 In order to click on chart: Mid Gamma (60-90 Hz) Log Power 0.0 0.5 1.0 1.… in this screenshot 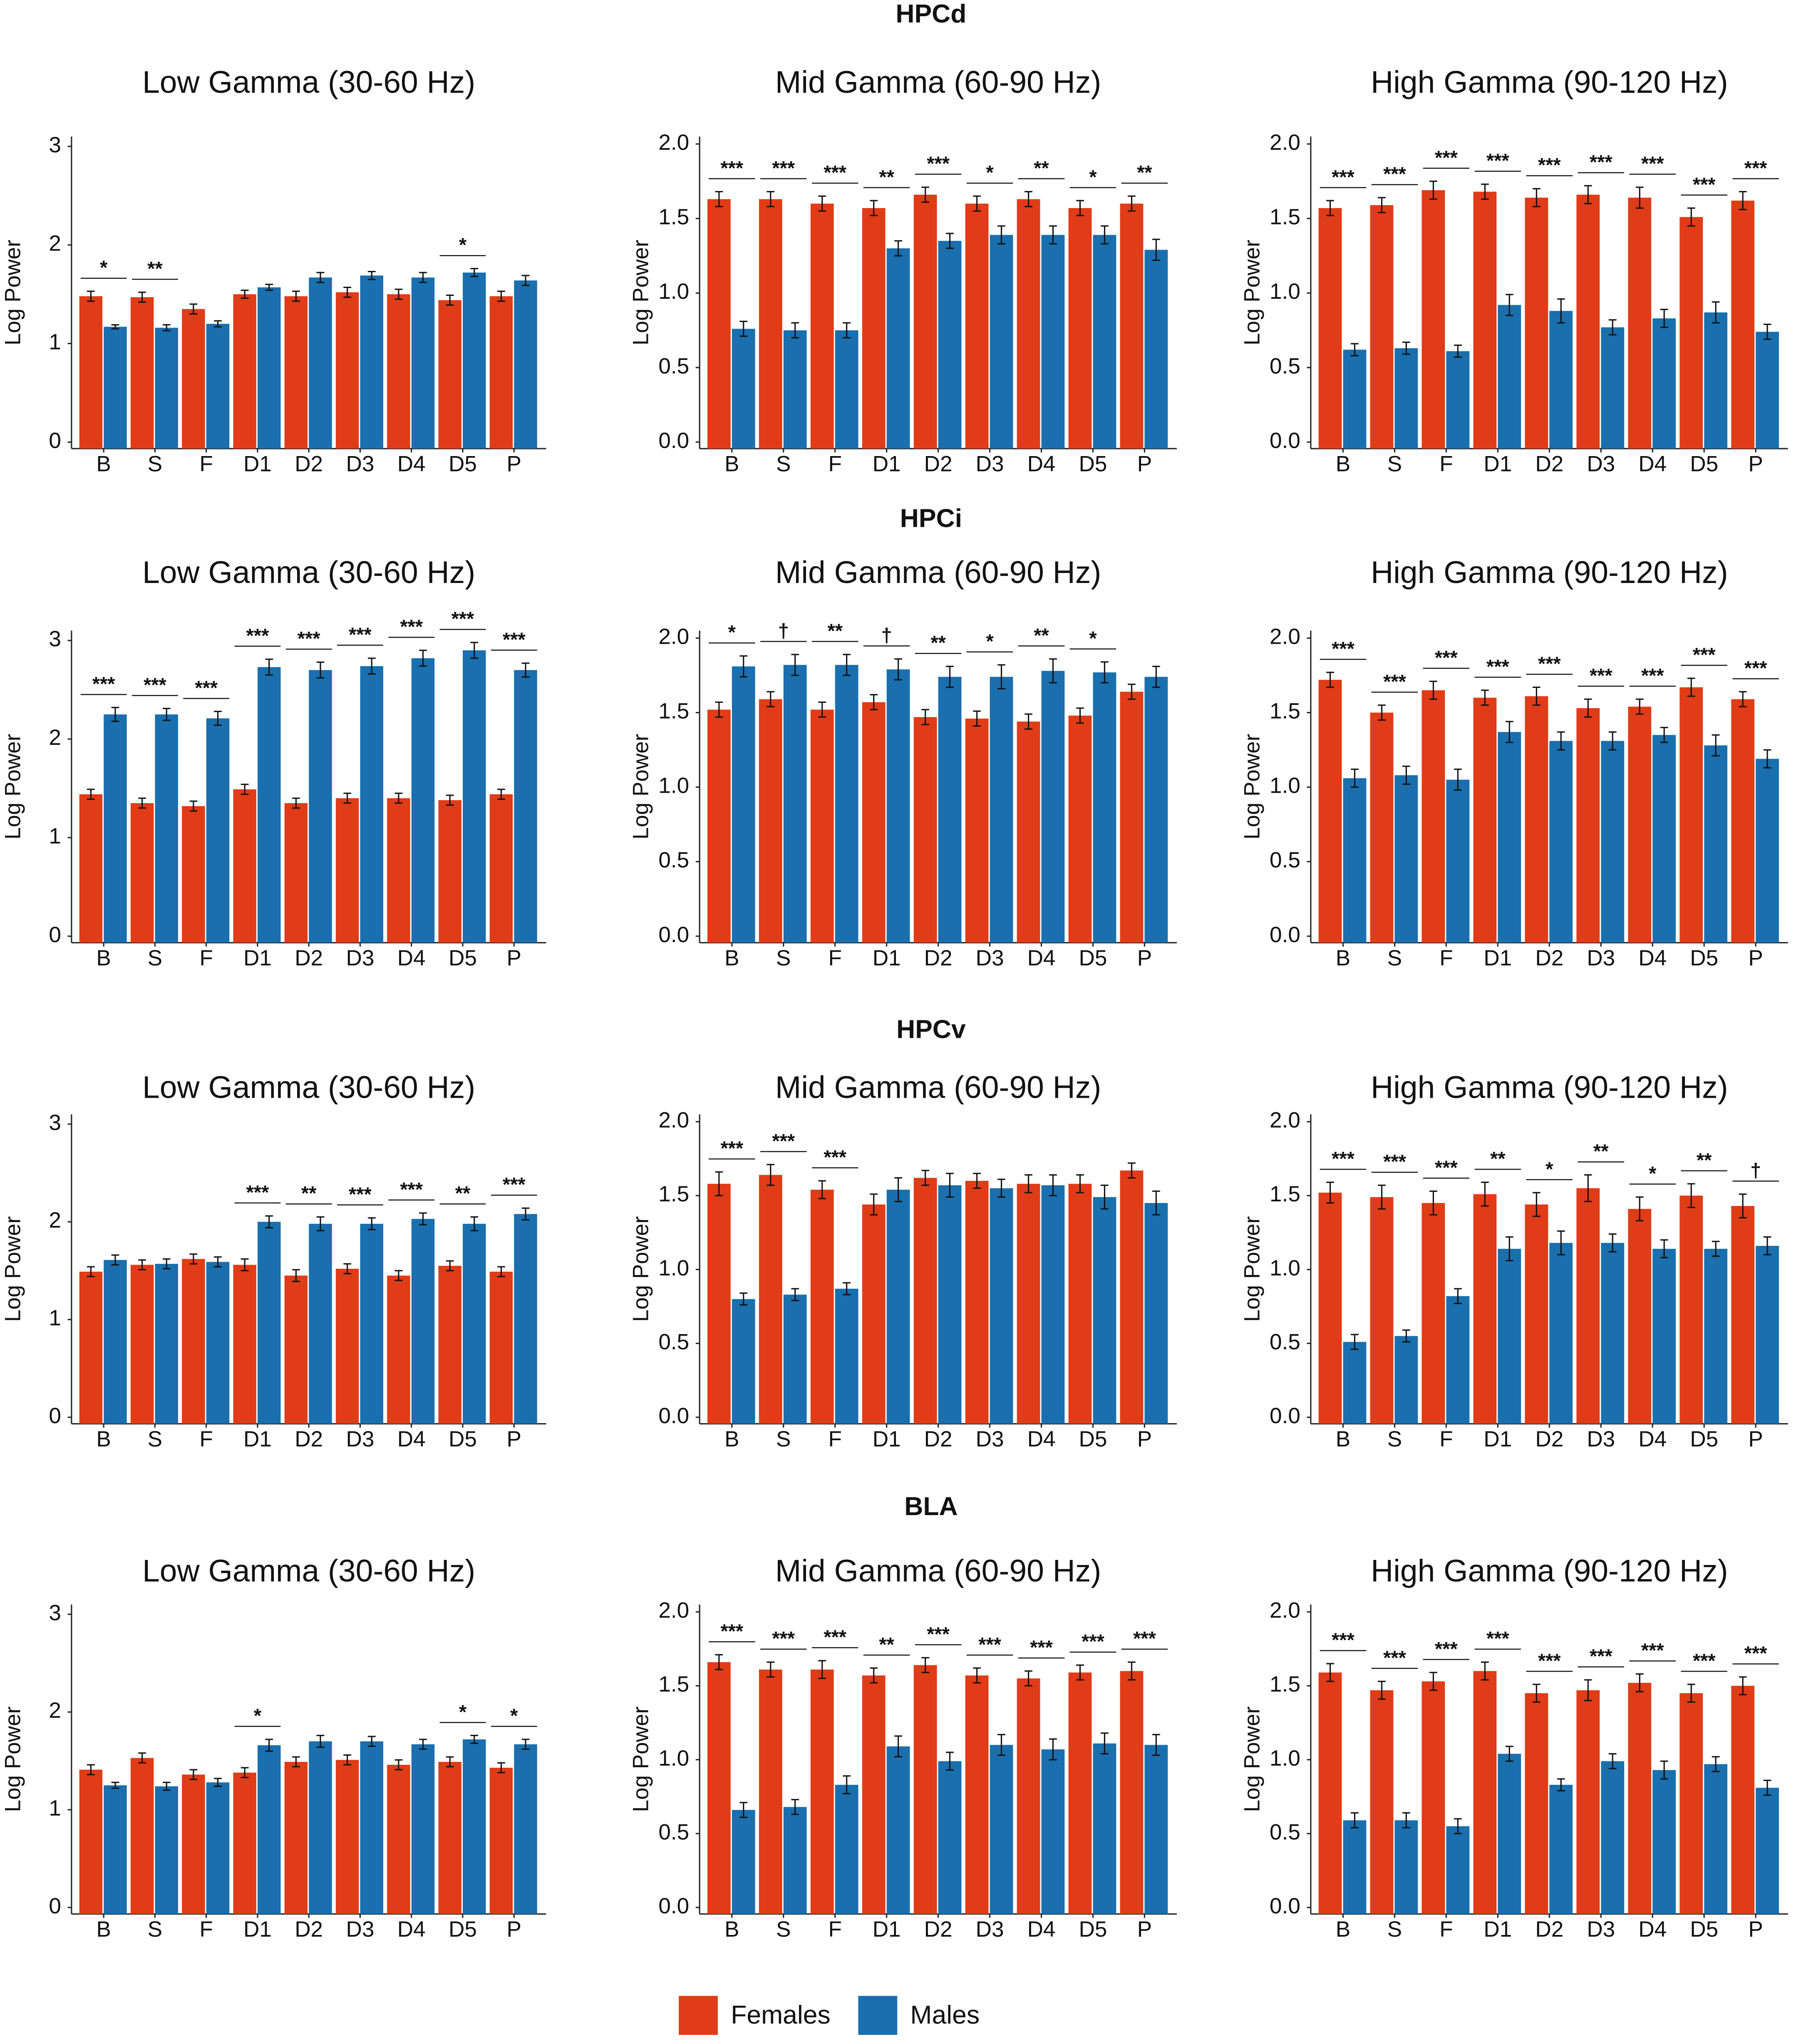, I will do `click(903, 270)`.